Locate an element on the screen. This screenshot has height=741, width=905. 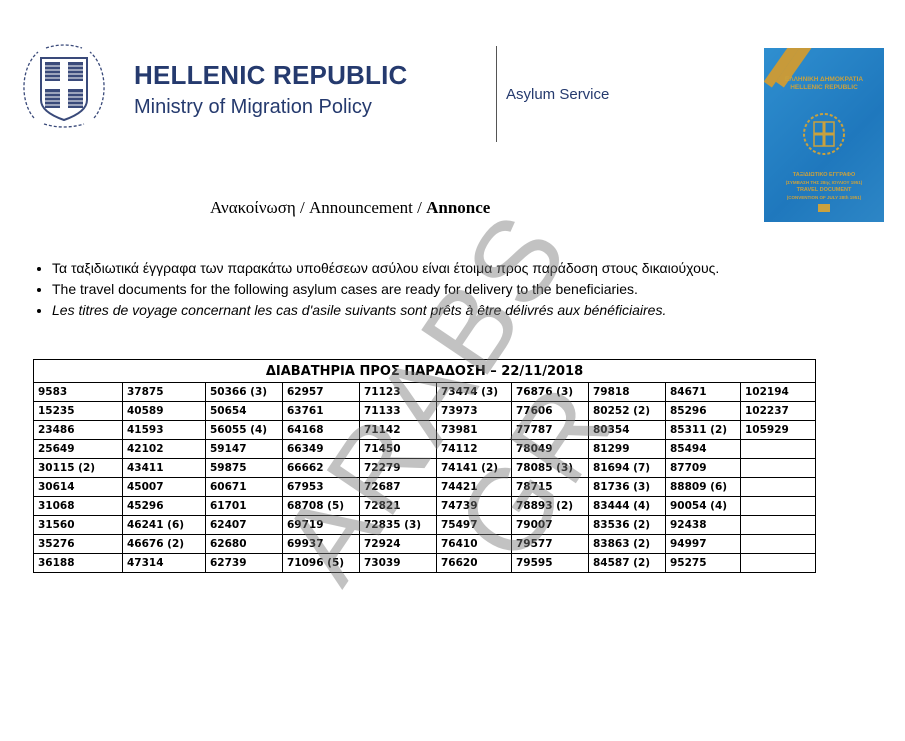
case-number-cell: 83863 (2) is located at coordinates (627, 544).